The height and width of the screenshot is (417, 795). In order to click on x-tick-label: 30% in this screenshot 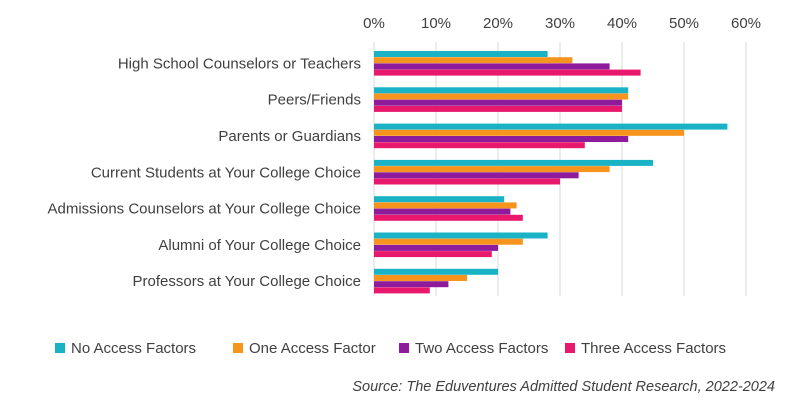, I will do `click(560, 23)`.